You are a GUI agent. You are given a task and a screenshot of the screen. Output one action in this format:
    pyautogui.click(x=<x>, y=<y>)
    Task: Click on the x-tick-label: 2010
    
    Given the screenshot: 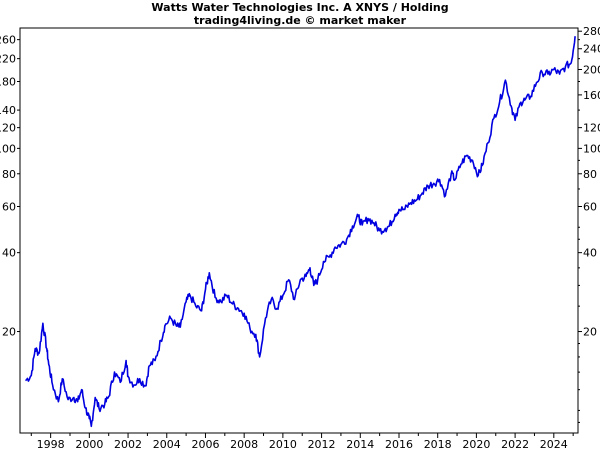 What is the action you would take?
    pyautogui.click(x=283, y=444)
    